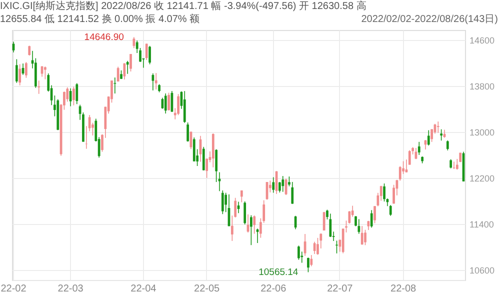 The width and height of the screenshot is (500, 293). What do you see at coordinates (482, 132) in the screenshot?
I see `y-tick-label: 13000` at bounding box center [482, 132].